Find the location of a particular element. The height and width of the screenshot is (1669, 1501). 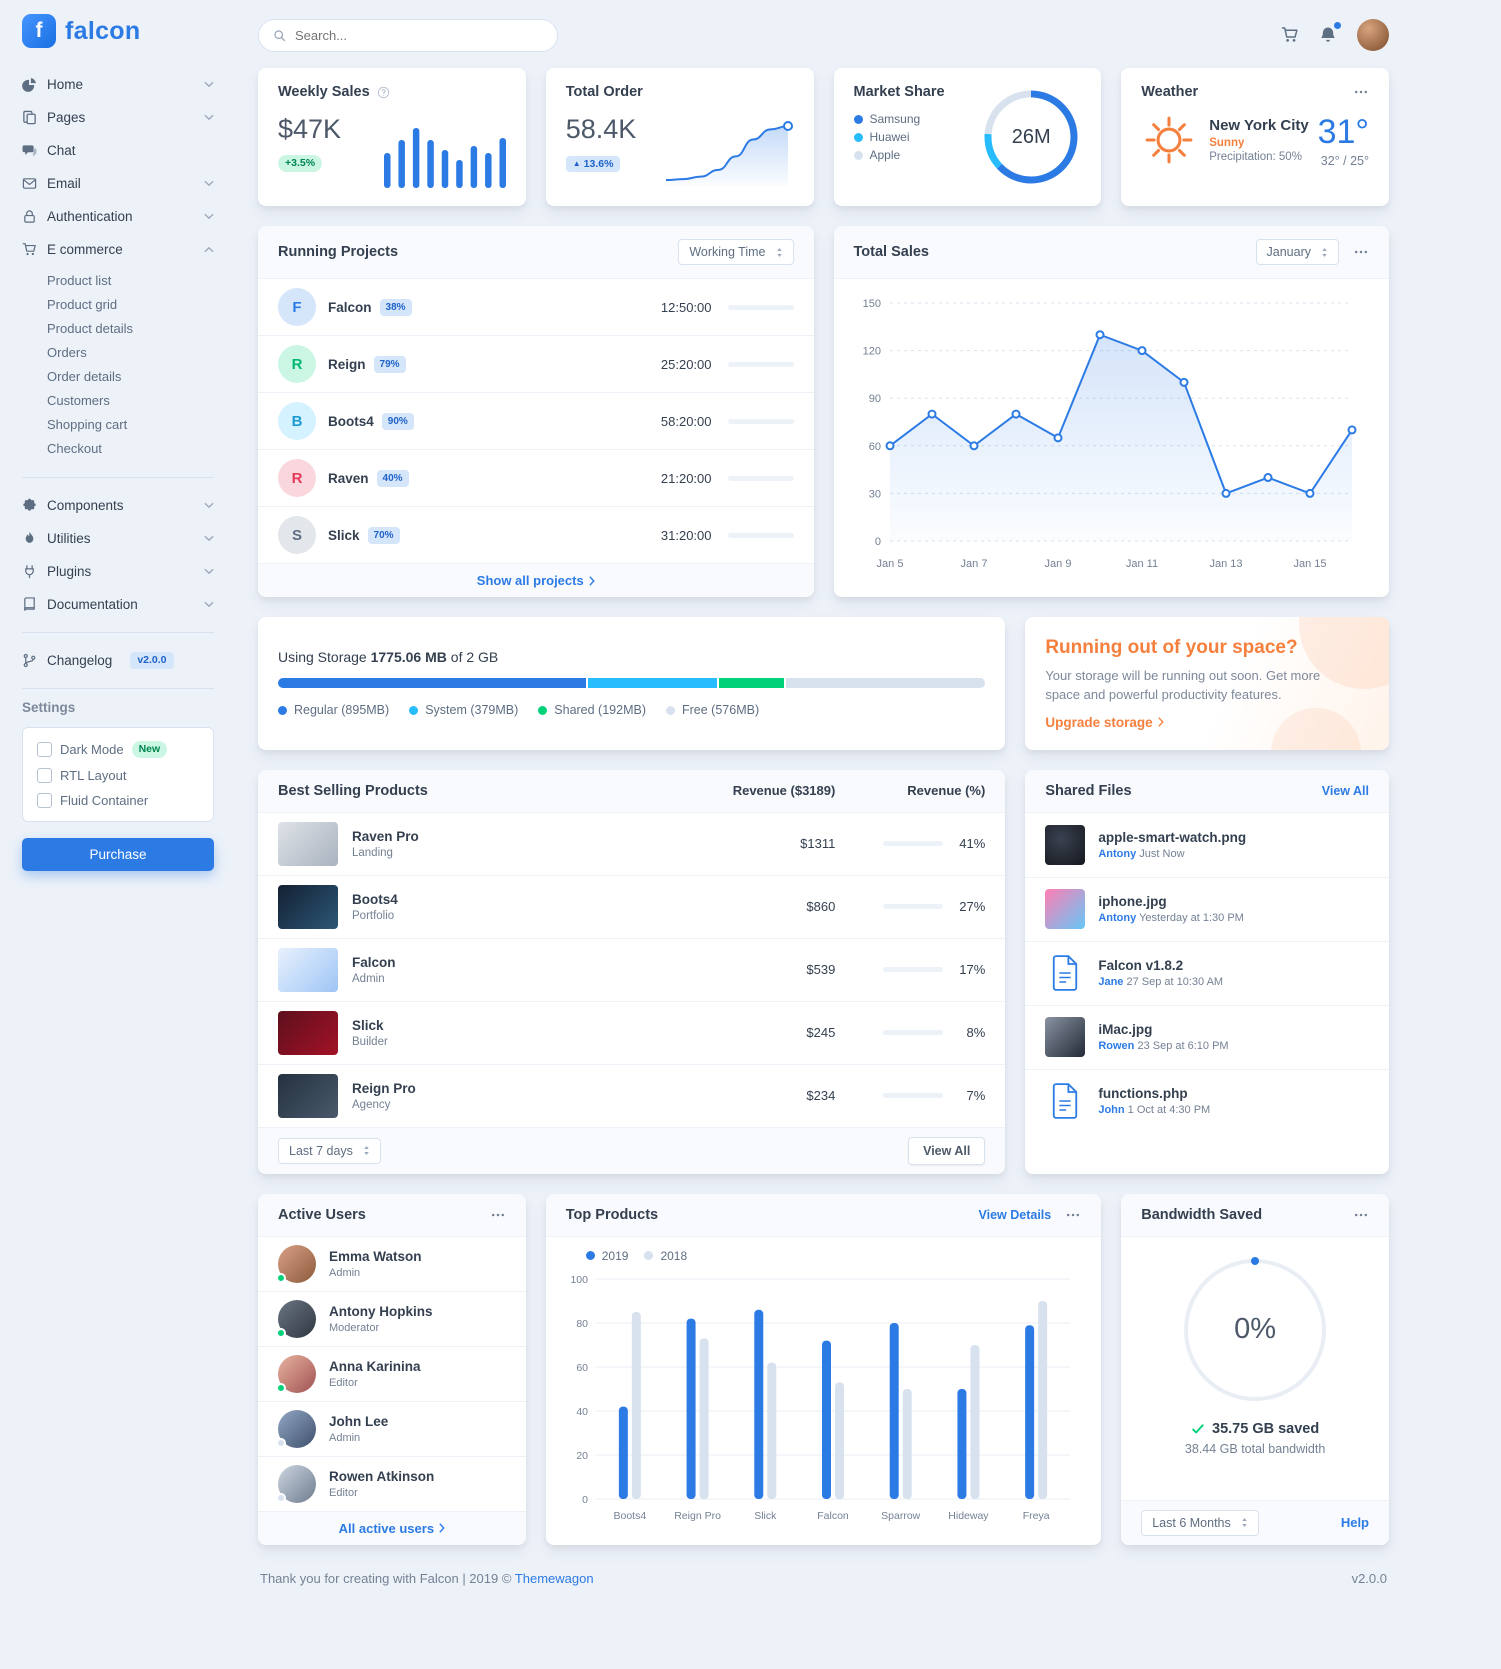

view-details-link: View Details is located at coordinates (1015, 1214).